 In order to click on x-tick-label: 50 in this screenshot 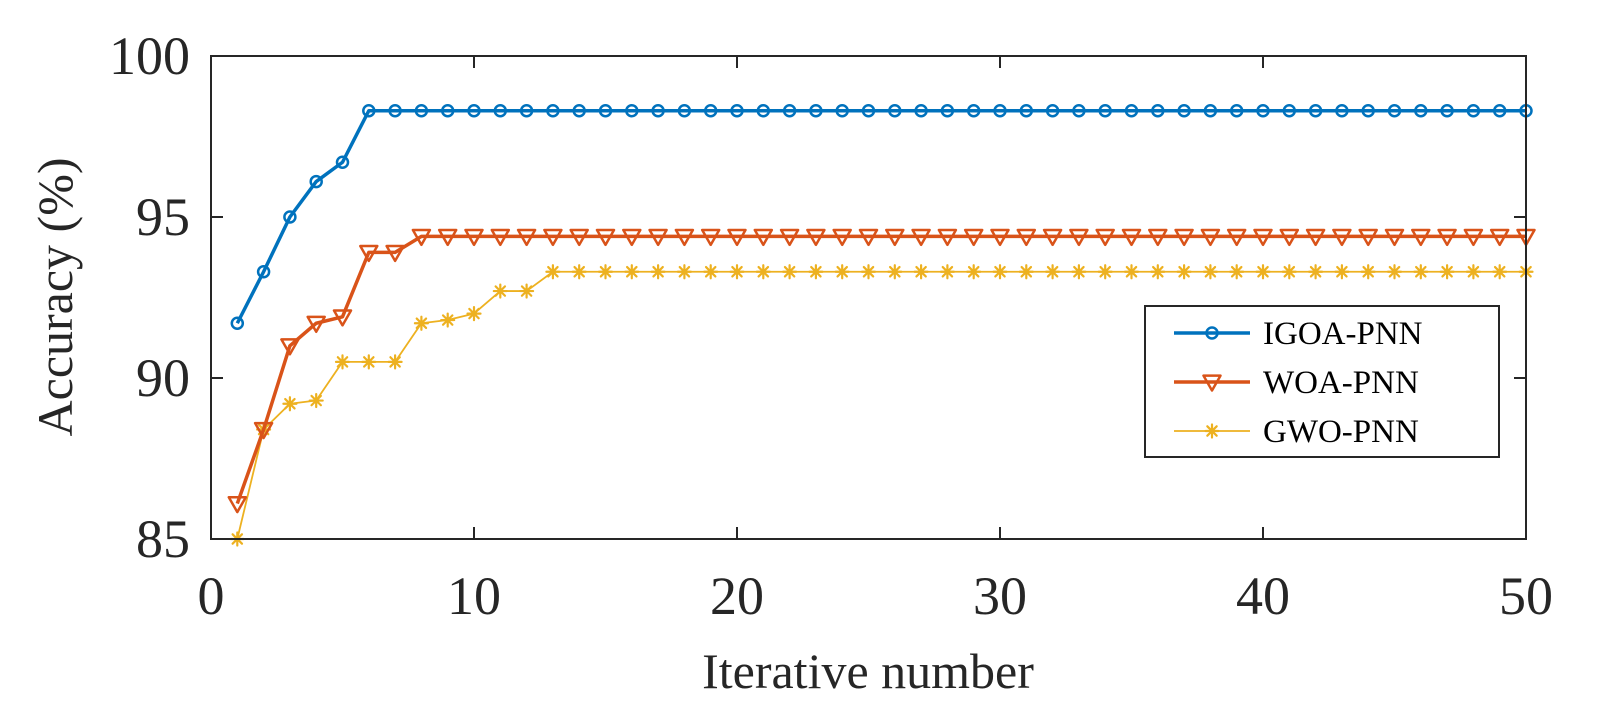, I will do `click(1526, 596)`.